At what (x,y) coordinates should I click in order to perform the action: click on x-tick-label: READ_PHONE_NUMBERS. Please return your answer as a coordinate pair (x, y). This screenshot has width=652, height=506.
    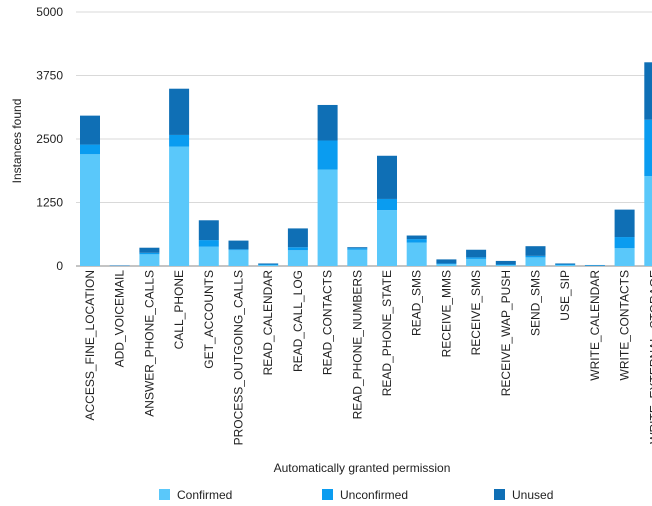
    Looking at the image, I should click on (357, 344).